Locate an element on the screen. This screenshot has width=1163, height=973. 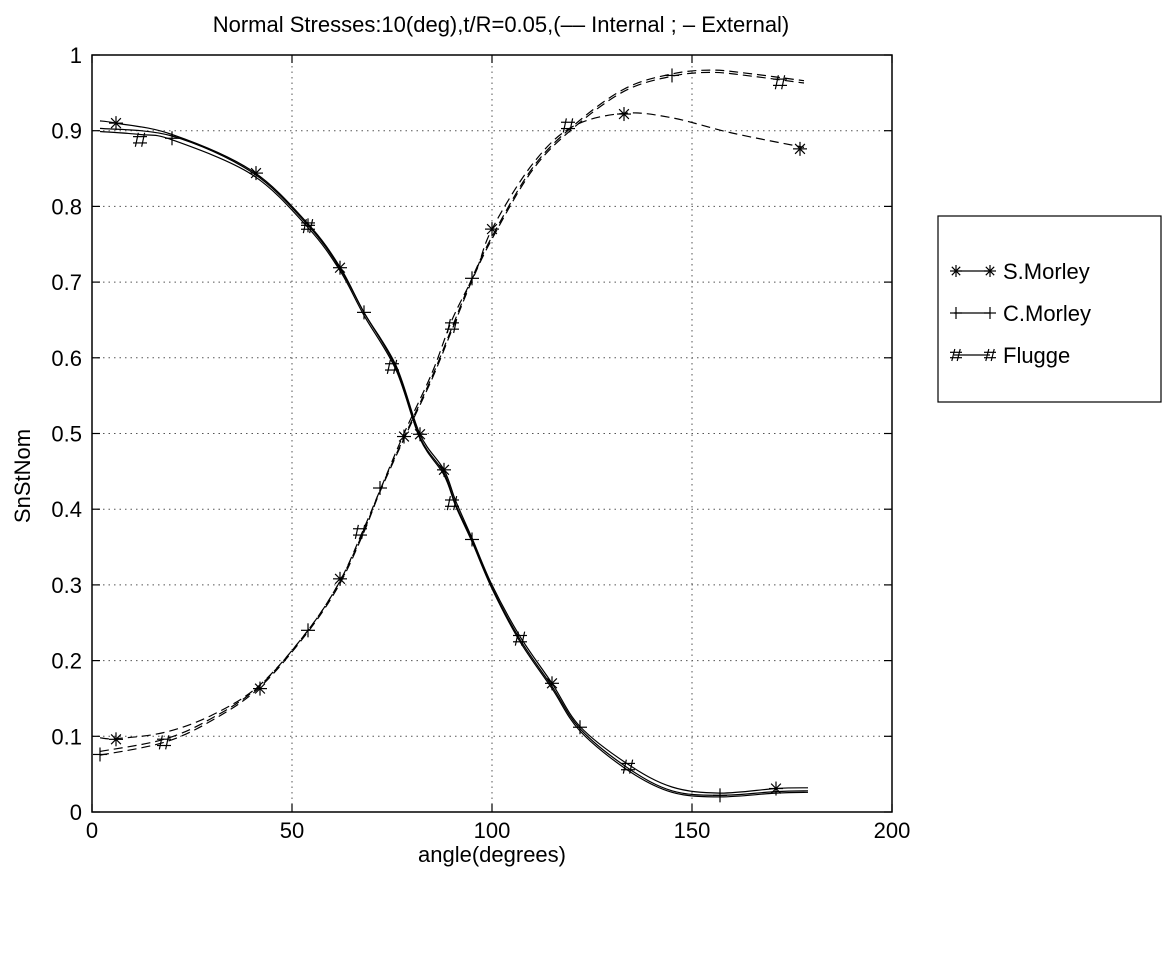
y-tick-label: 0.7 is located at coordinates (66, 282).